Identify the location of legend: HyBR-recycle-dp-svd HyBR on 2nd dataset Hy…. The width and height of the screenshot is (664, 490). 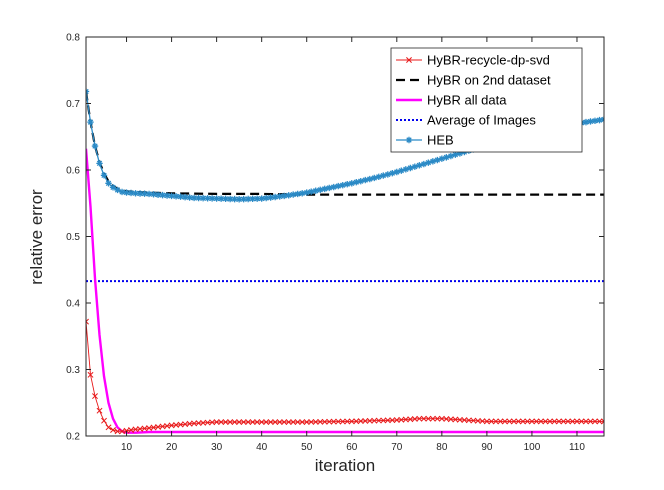
(486, 100).